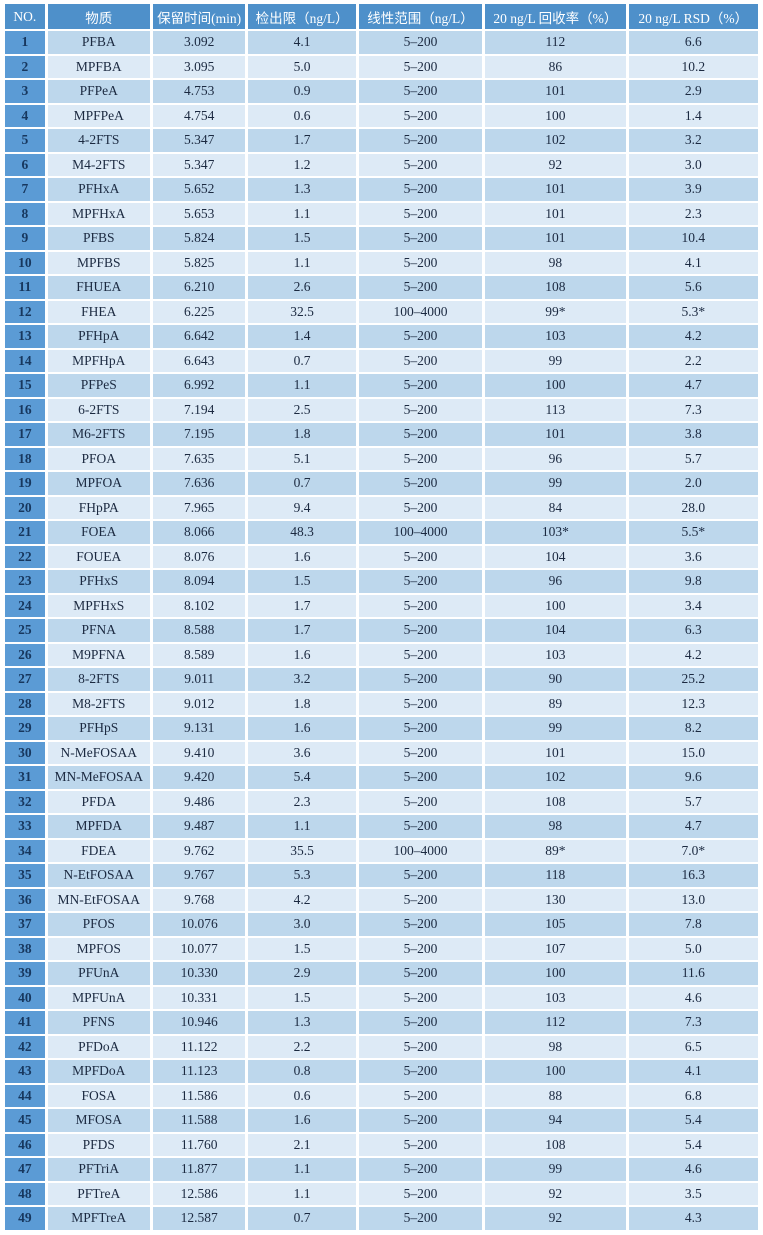  Describe the element at coordinates (199, 703) in the screenshot. I see `retention-time-cell: 9.012` at that location.